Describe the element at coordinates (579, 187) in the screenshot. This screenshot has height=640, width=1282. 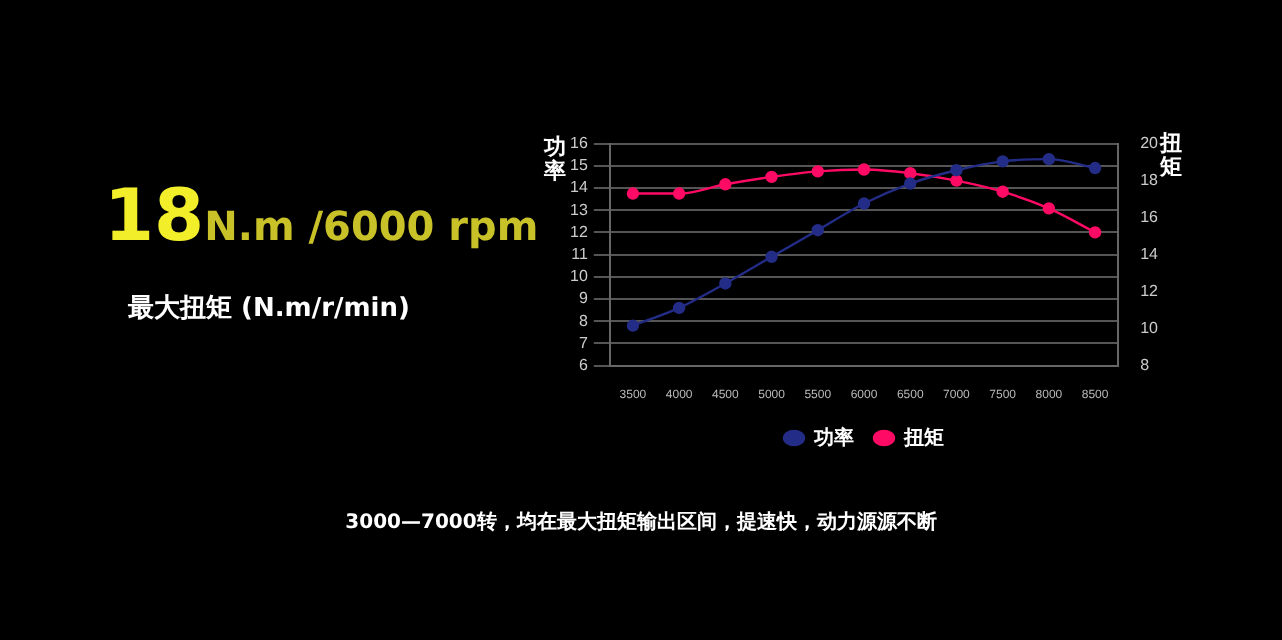
I see `y-tick-label: 14` at that location.